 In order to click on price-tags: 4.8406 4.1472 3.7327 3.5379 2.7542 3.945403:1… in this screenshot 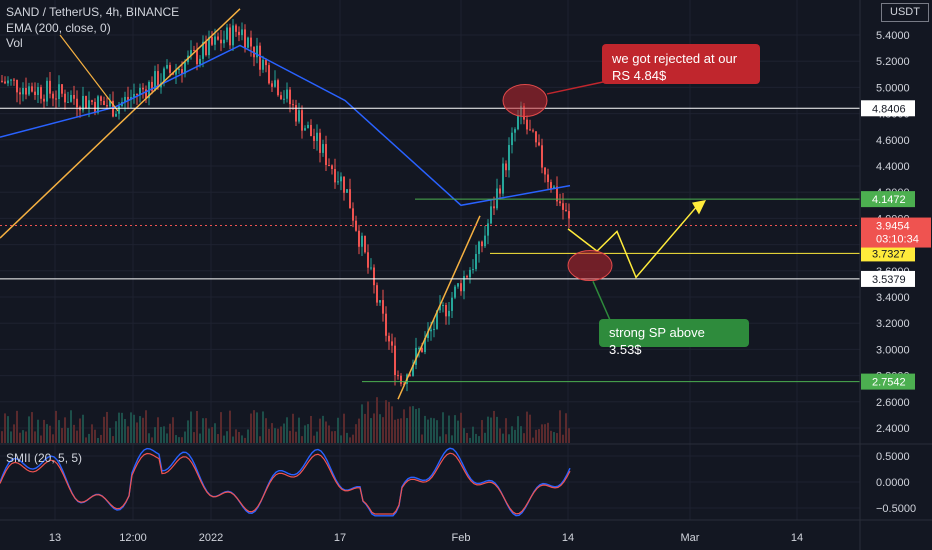, I will do `click(896, 245)`.